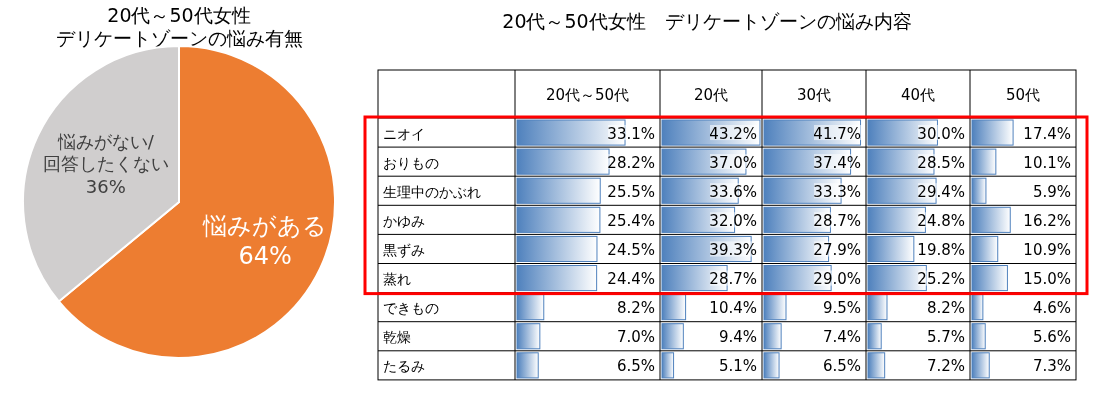 The image size is (1094, 396). Describe the element at coordinates (265, 255) in the screenshot. I see `data-label: 64%` at that location.